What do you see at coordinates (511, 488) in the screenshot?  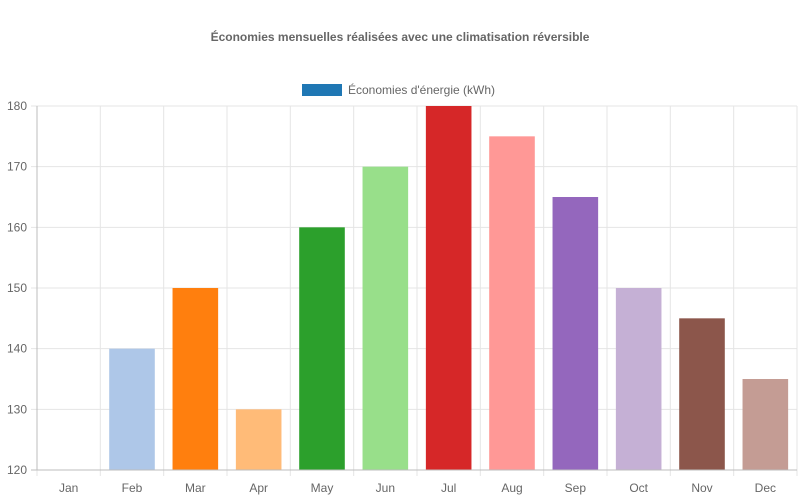 I see `x-tick-label: Aug` at bounding box center [511, 488].